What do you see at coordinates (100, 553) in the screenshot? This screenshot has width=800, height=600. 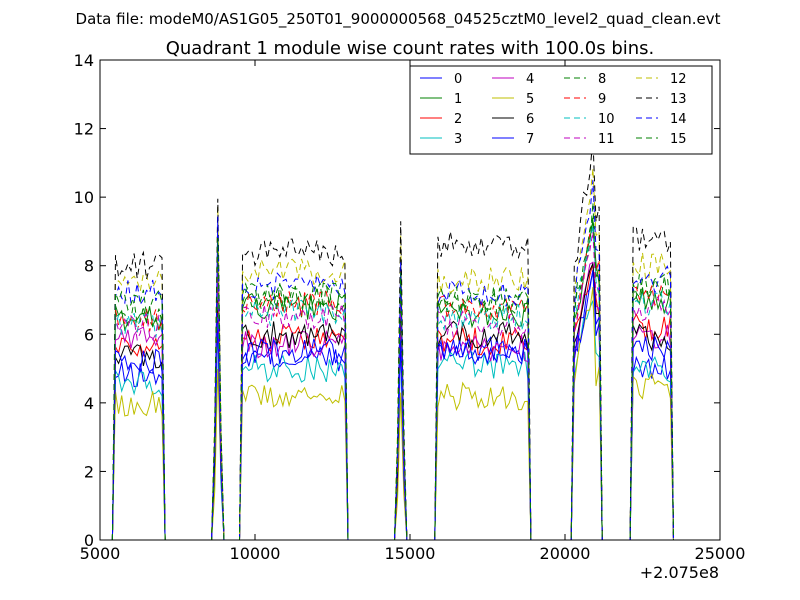 I see `x-tick-label: 5000` at bounding box center [100, 553].